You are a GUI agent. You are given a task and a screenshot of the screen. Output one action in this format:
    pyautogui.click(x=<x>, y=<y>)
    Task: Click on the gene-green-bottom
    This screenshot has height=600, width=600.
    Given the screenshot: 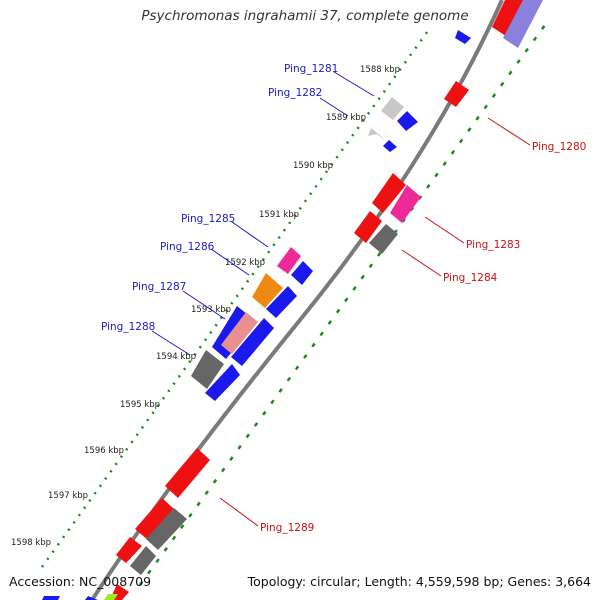 What is the action you would take?
    pyautogui.click(x=111, y=597)
    